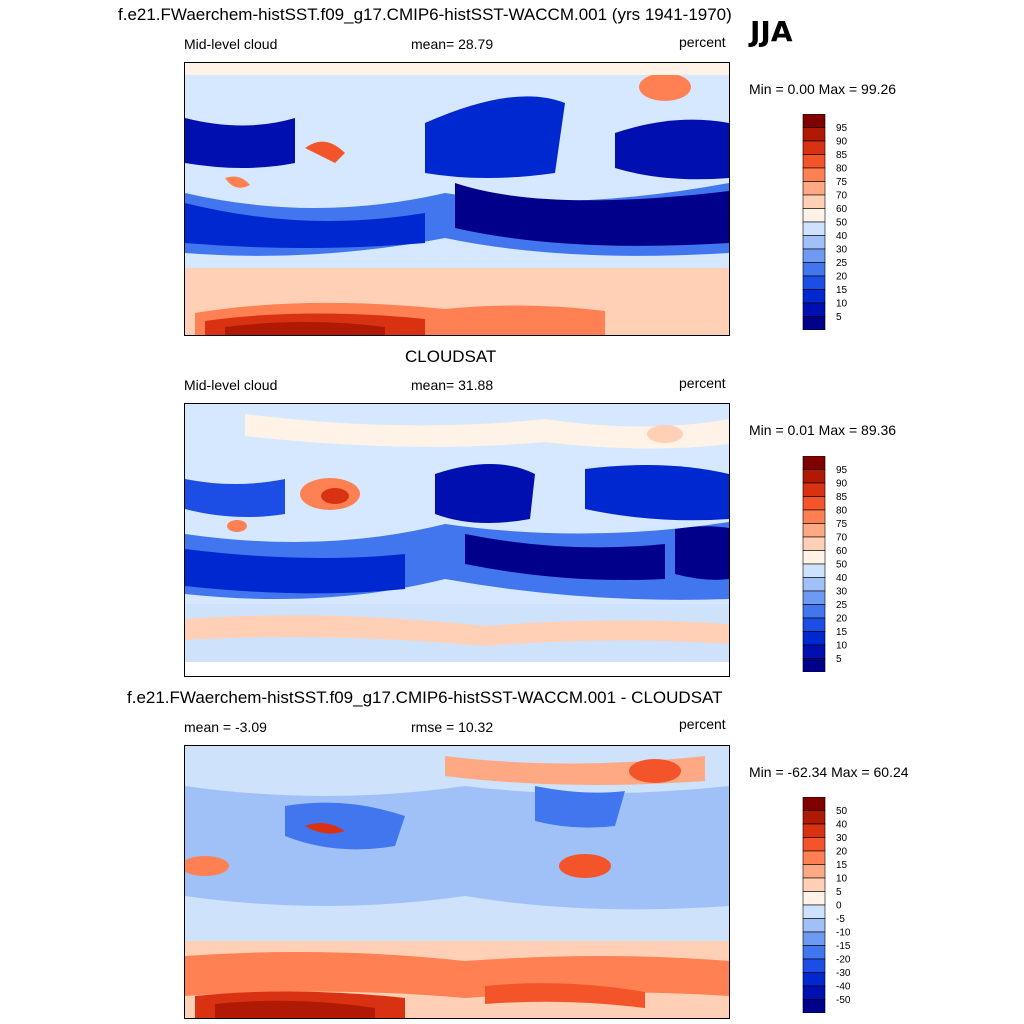 Image resolution: width=1024 pixels, height=1024 pixels. What do you see at coordinates (842, 128) in the screenshot?
I see `panel-1-colorbar-tick-label: 95` at bounding box center [842, 128].